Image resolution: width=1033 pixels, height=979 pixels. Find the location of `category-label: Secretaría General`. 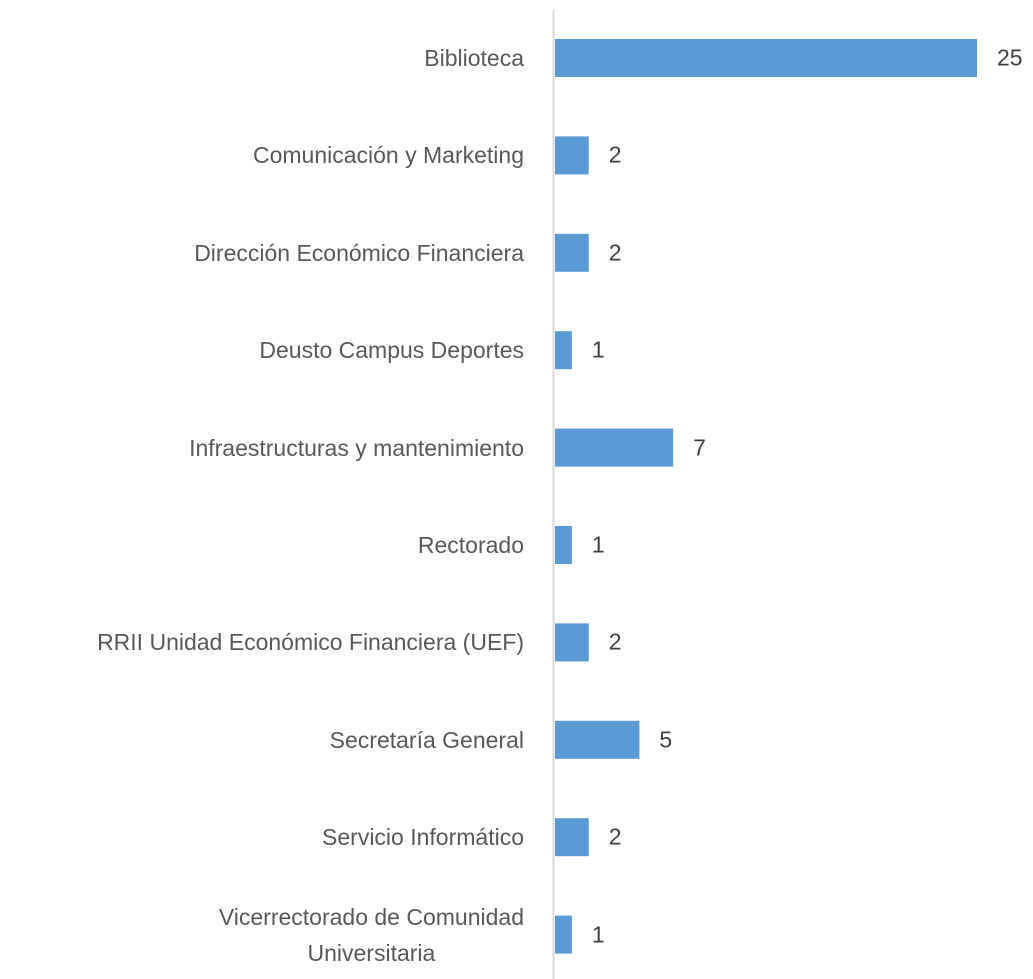

category-label: Secretaría General is located at coordinates (426, 739).